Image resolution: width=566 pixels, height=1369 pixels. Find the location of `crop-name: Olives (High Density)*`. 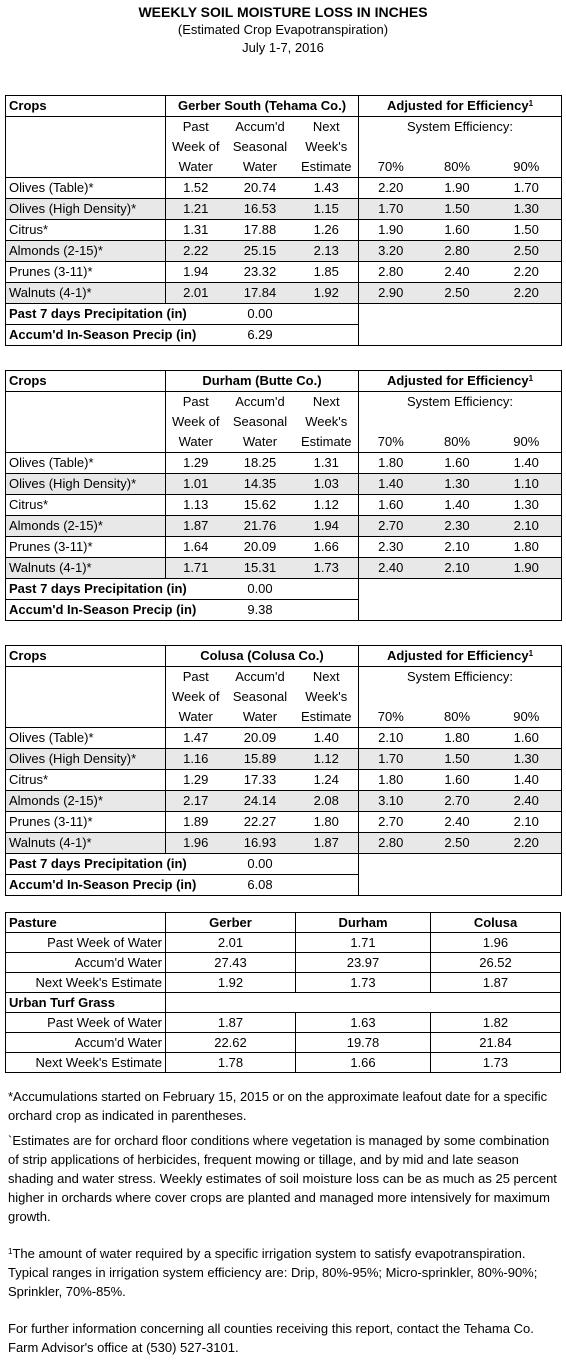

crop-name: Olives (High Density)* is located at coordinates (85, 484).